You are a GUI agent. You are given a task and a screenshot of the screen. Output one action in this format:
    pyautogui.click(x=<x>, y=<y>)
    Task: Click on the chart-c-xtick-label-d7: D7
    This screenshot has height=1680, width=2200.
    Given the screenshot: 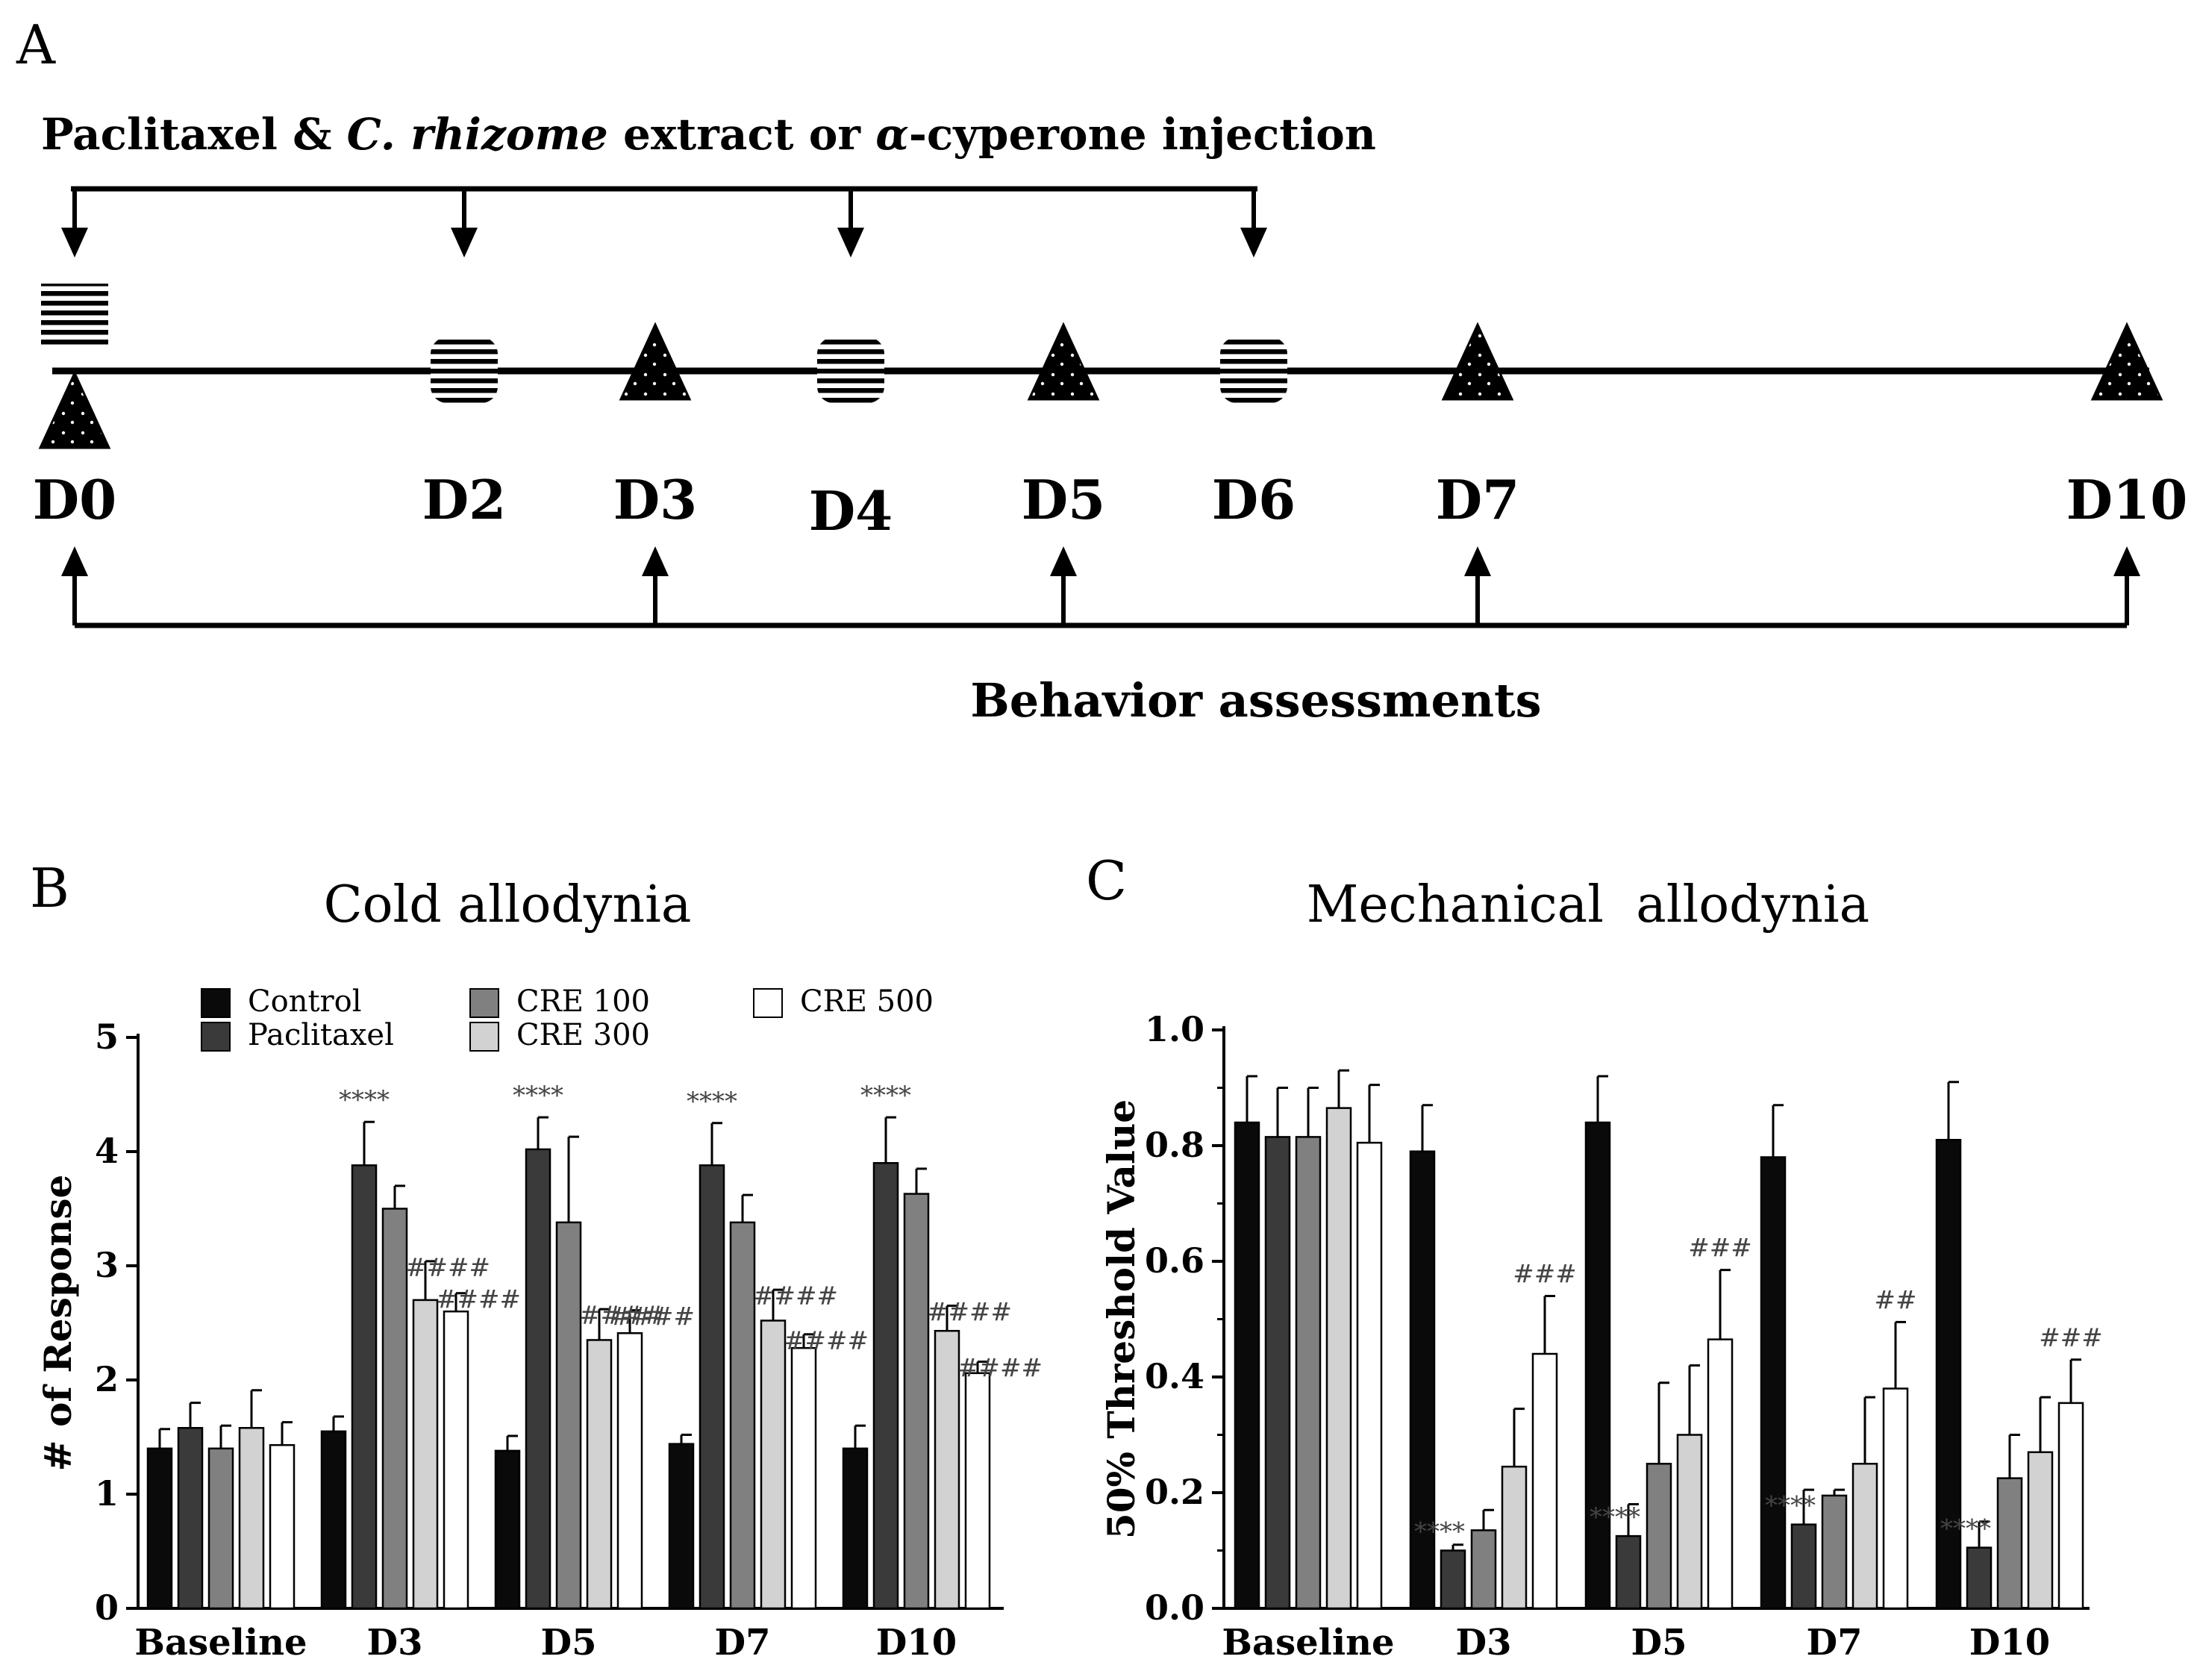 What is the action you would take?
    pyautogui.click(x=1834, y=1643)
    